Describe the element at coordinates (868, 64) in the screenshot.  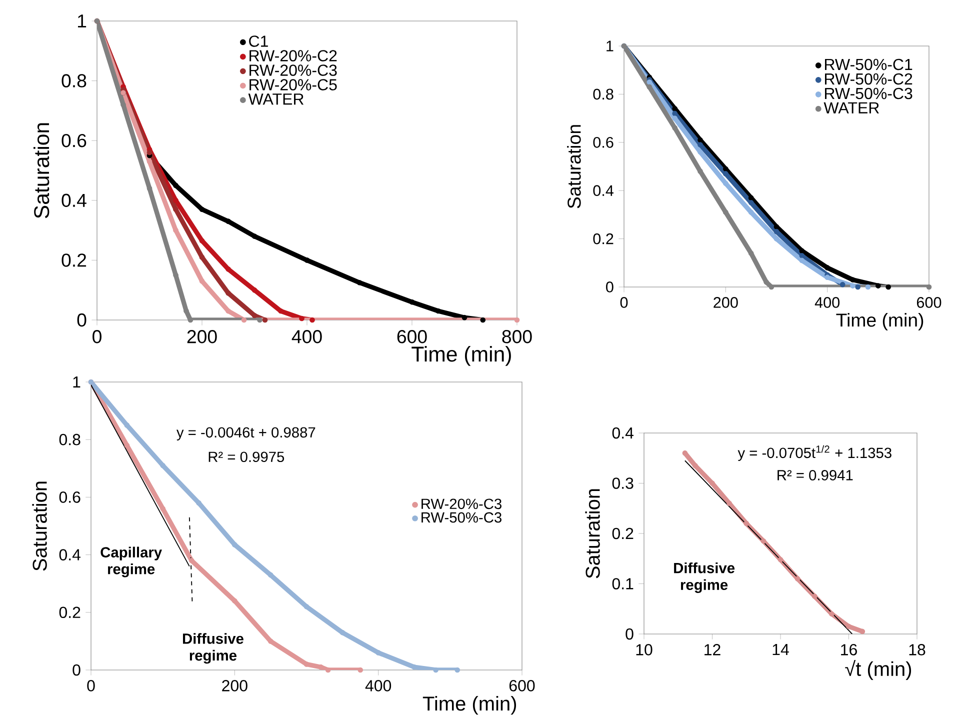
I see `legend-label: RW-50%-C1` at that location.